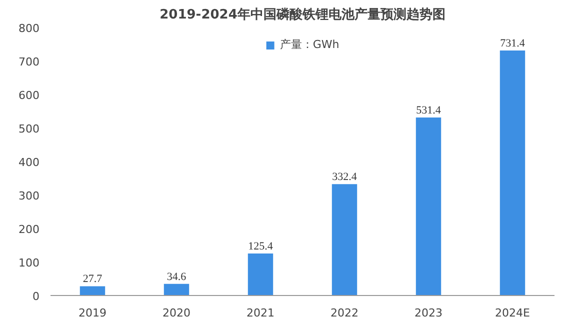 The width and height of the screenshot is (576, 327). I want to click on y-tick-label: 800, so click(29, 28).